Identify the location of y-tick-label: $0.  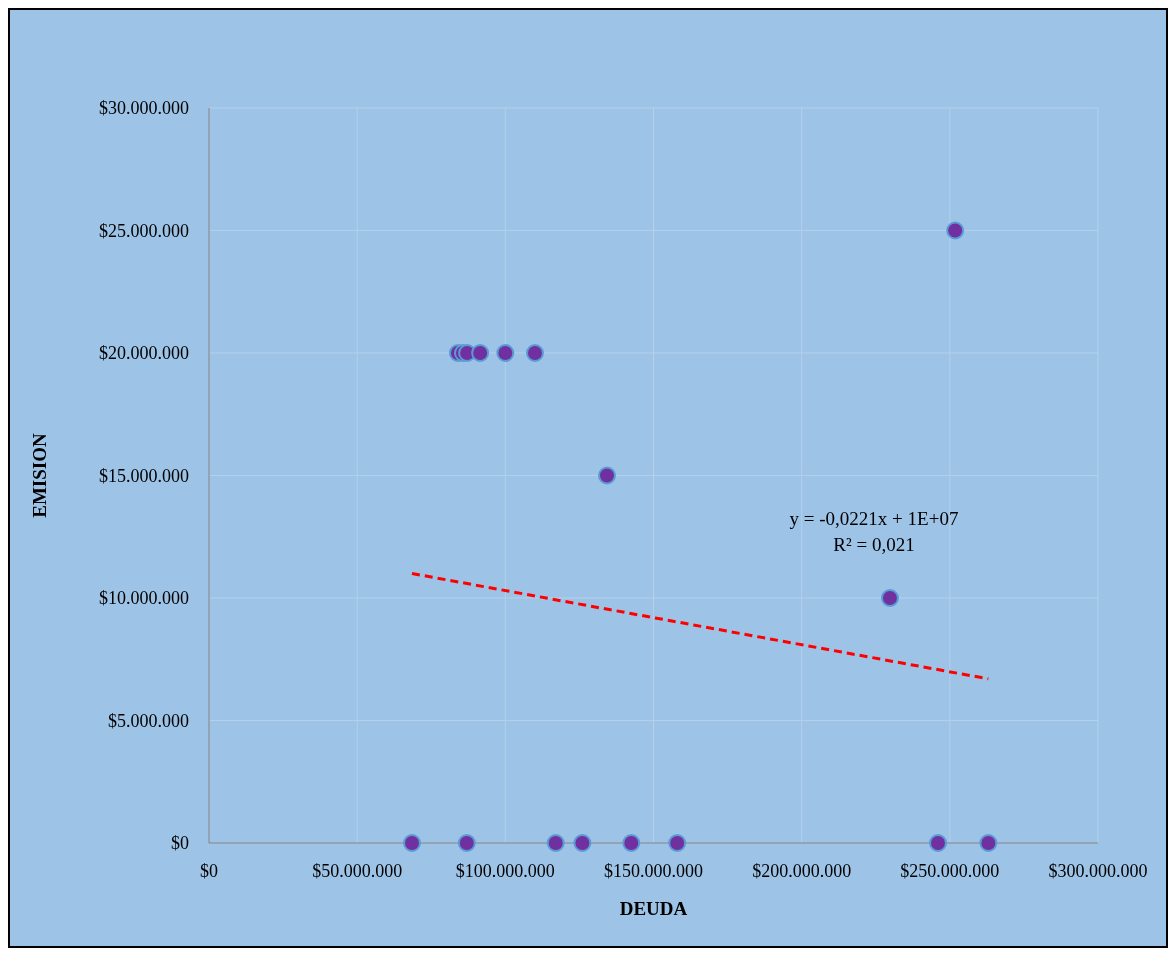
(180, 843).